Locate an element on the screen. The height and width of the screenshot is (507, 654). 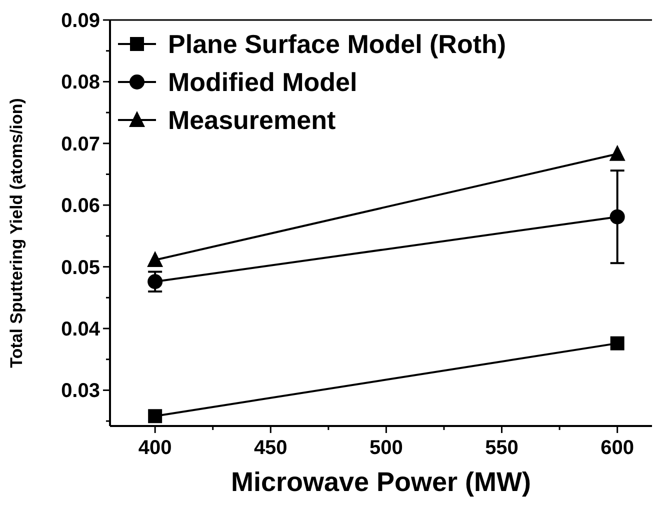
x-tick-label: 600 is located at coordinates (617, 448).